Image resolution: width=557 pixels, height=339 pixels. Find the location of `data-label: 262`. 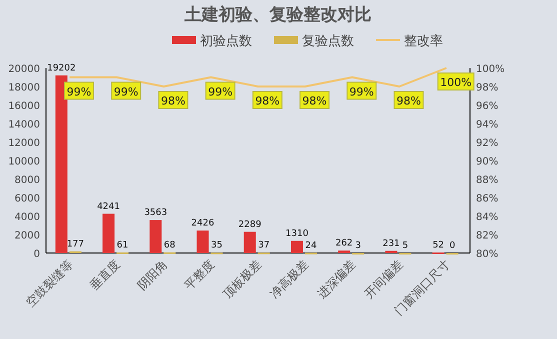

data-label: 262 is located at coordinates (344, 243).